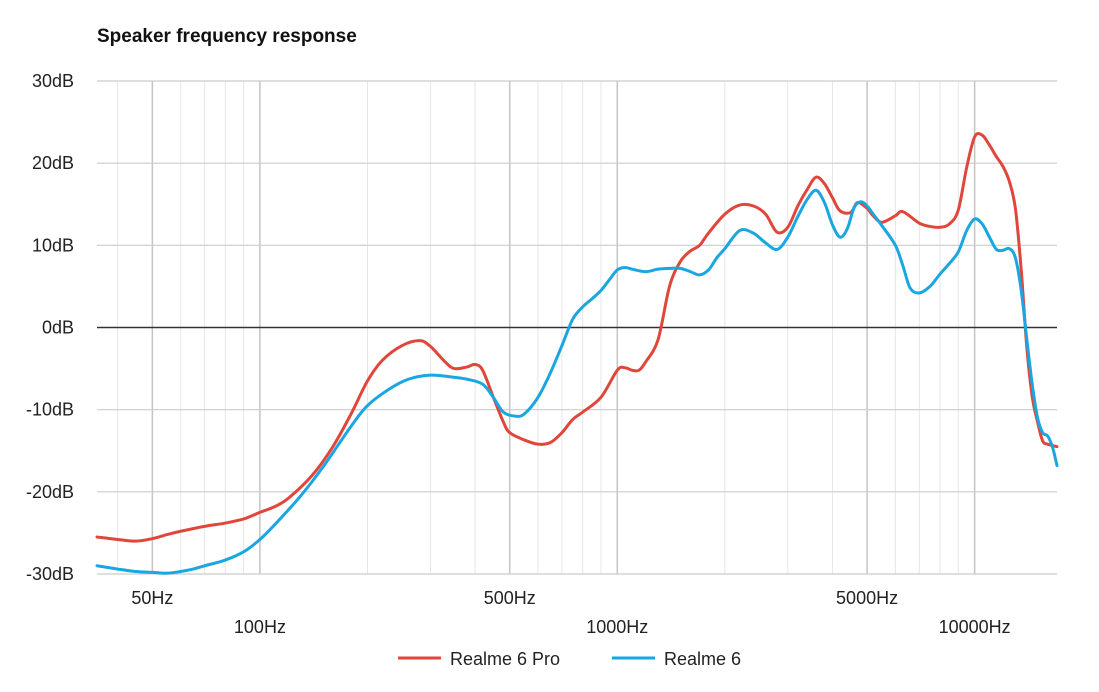  I want to click on legend-label-1: Realme 6 Pro, so click(505, 659).